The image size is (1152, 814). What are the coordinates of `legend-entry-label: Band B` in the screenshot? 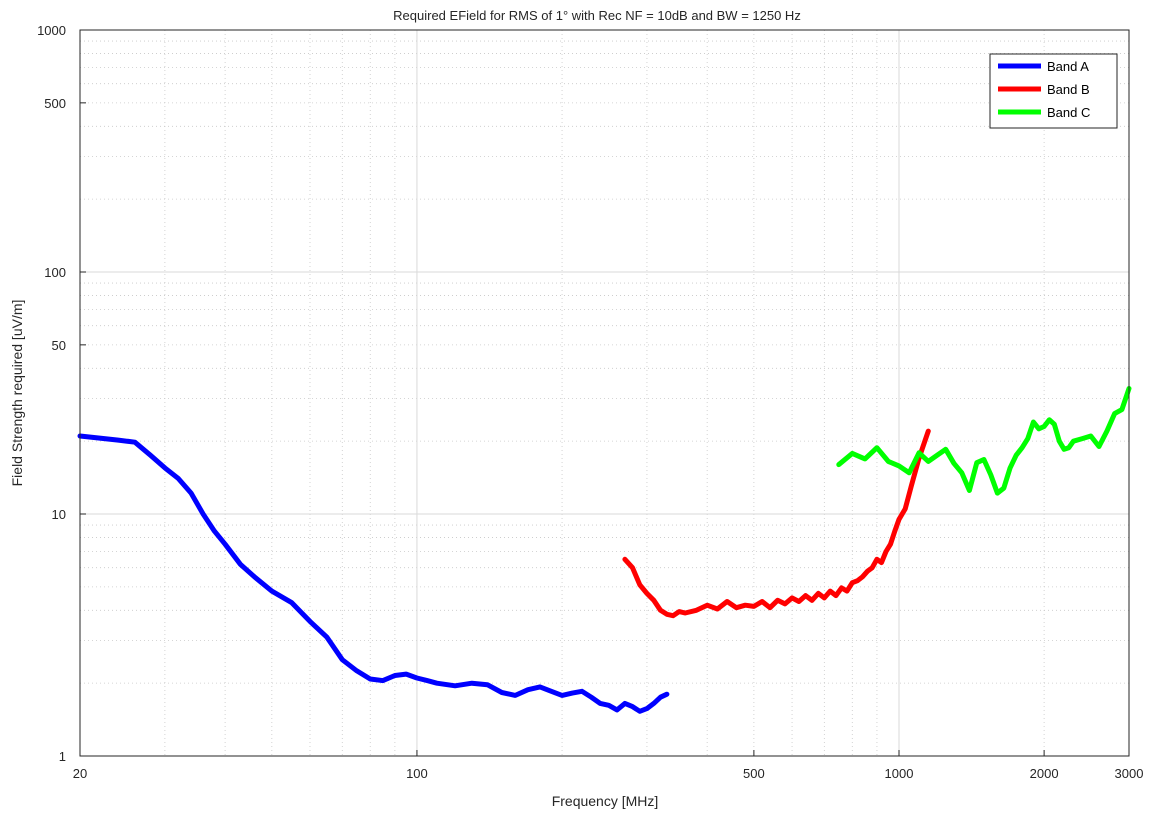 It's located at (1068, 89).